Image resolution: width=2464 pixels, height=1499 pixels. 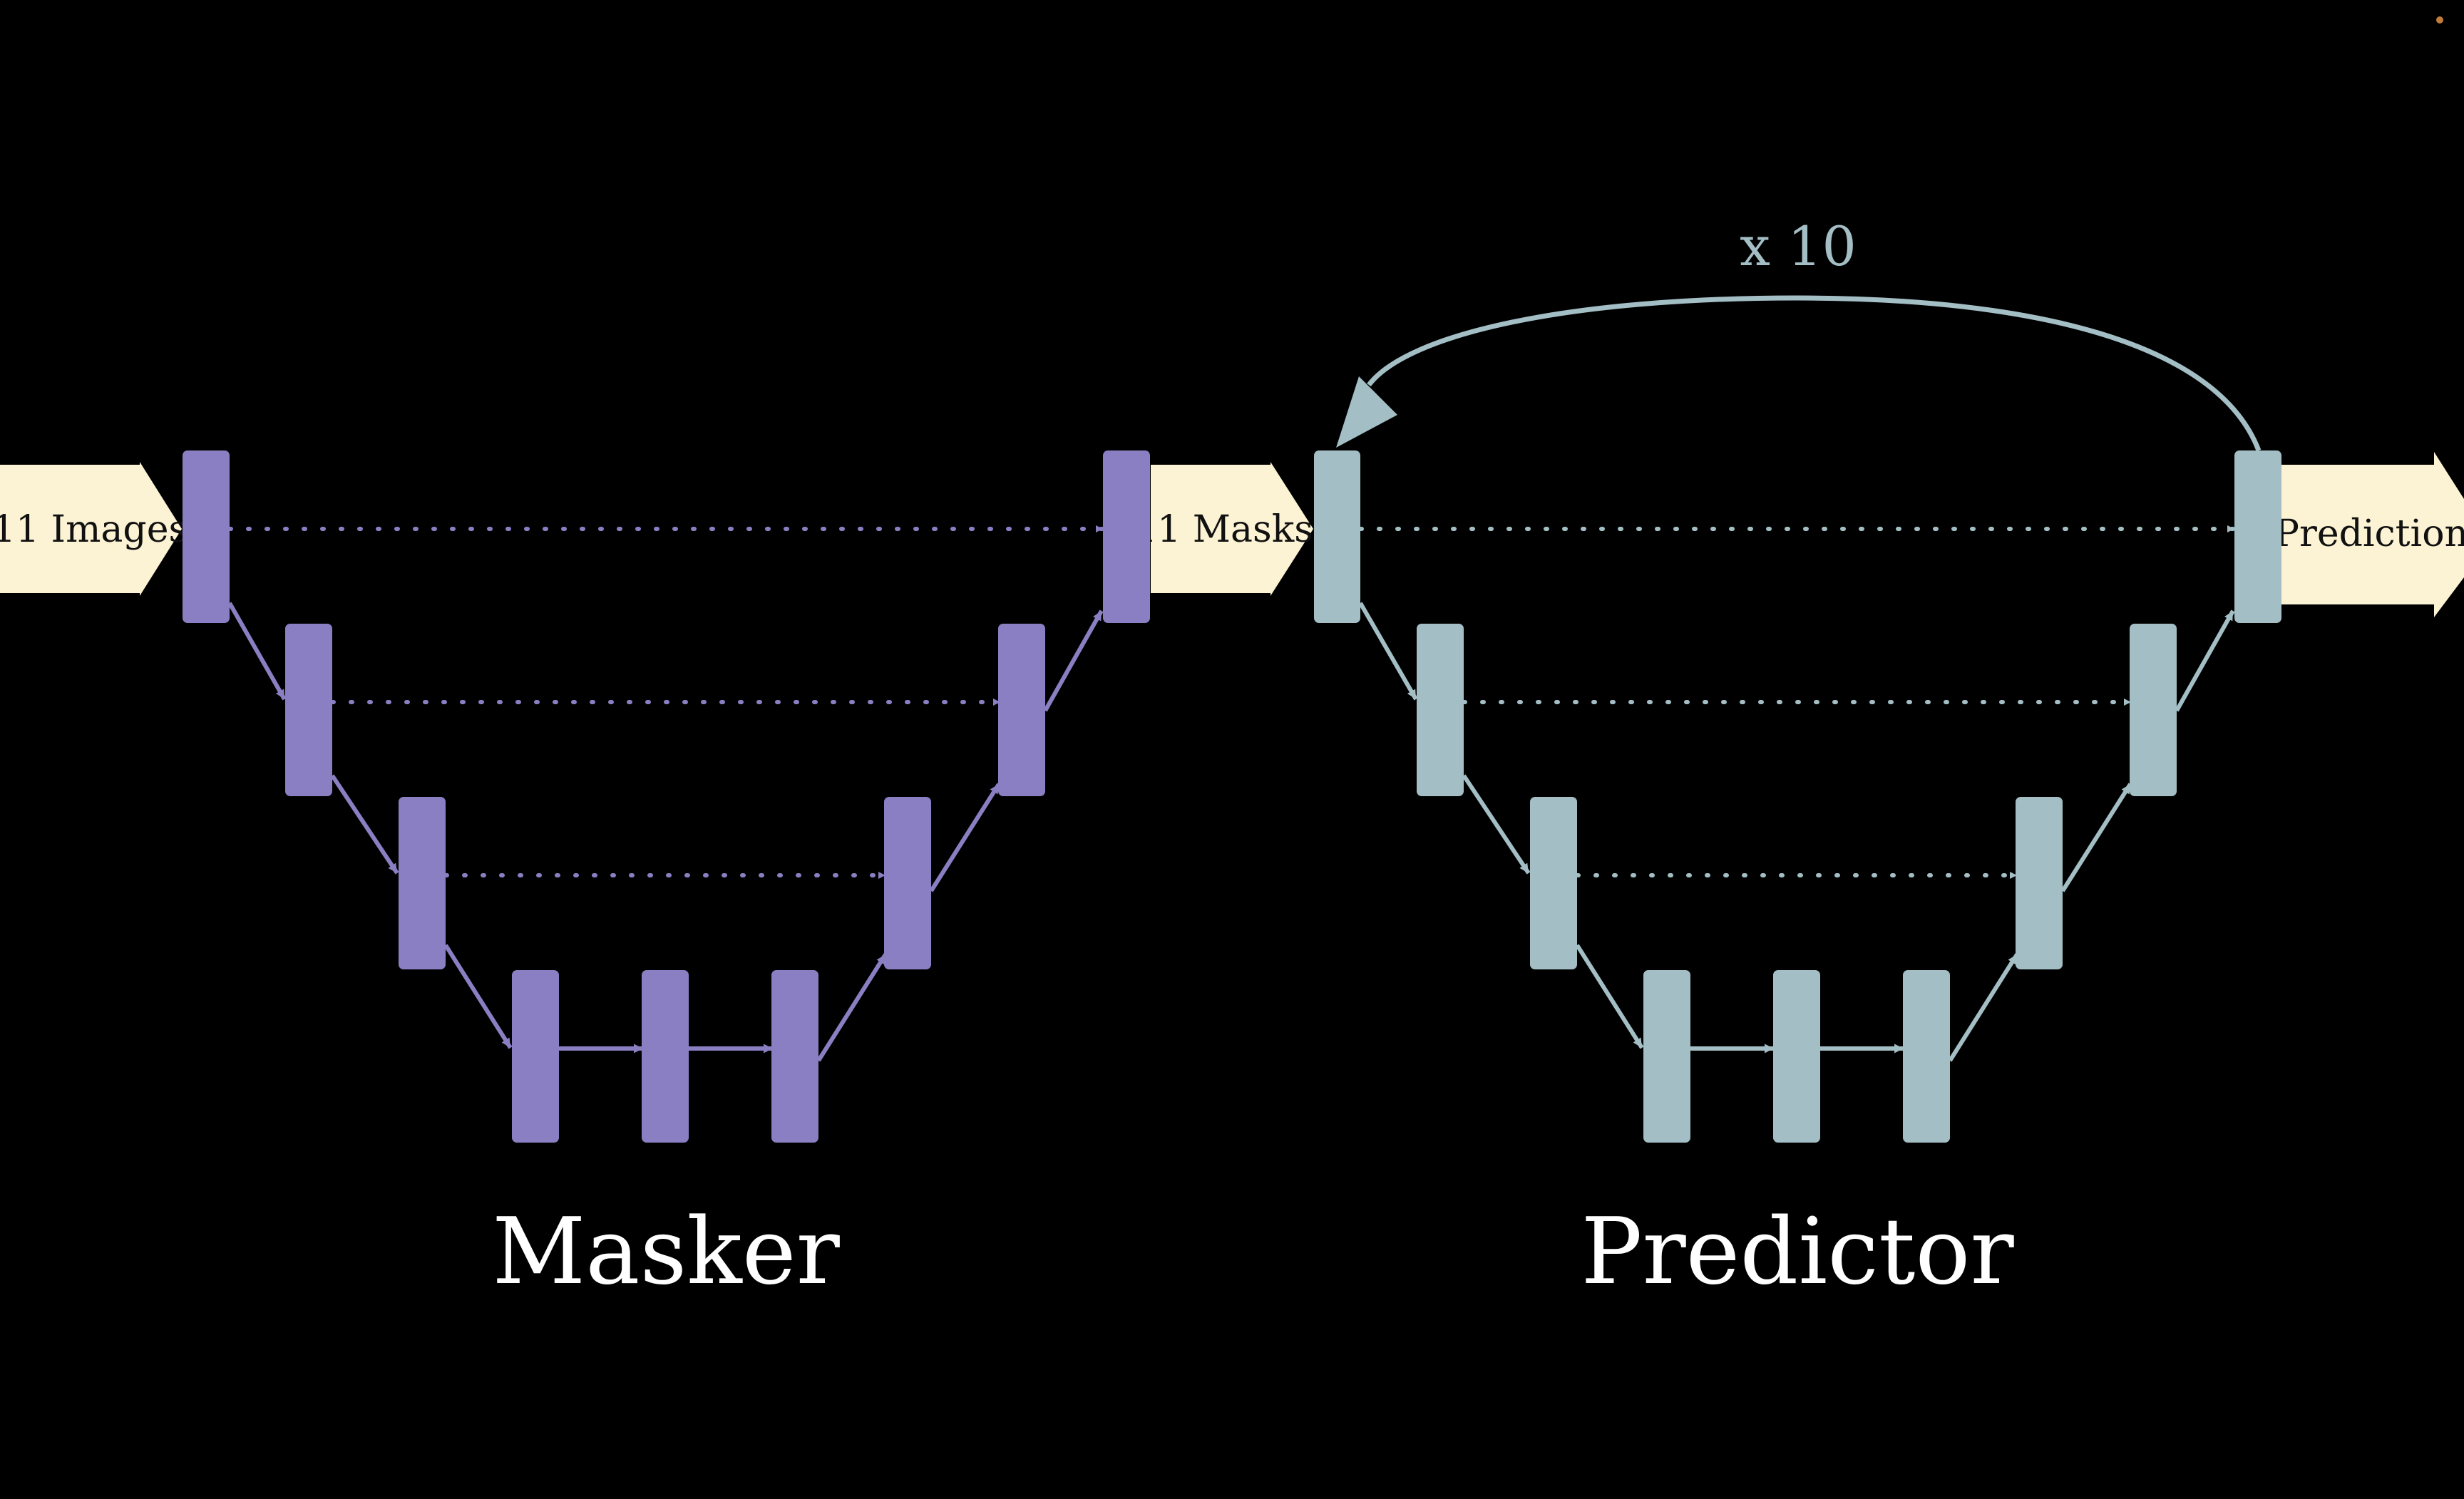 I want to click on loop-count-label: x 10, so click(x=1798, y=247).